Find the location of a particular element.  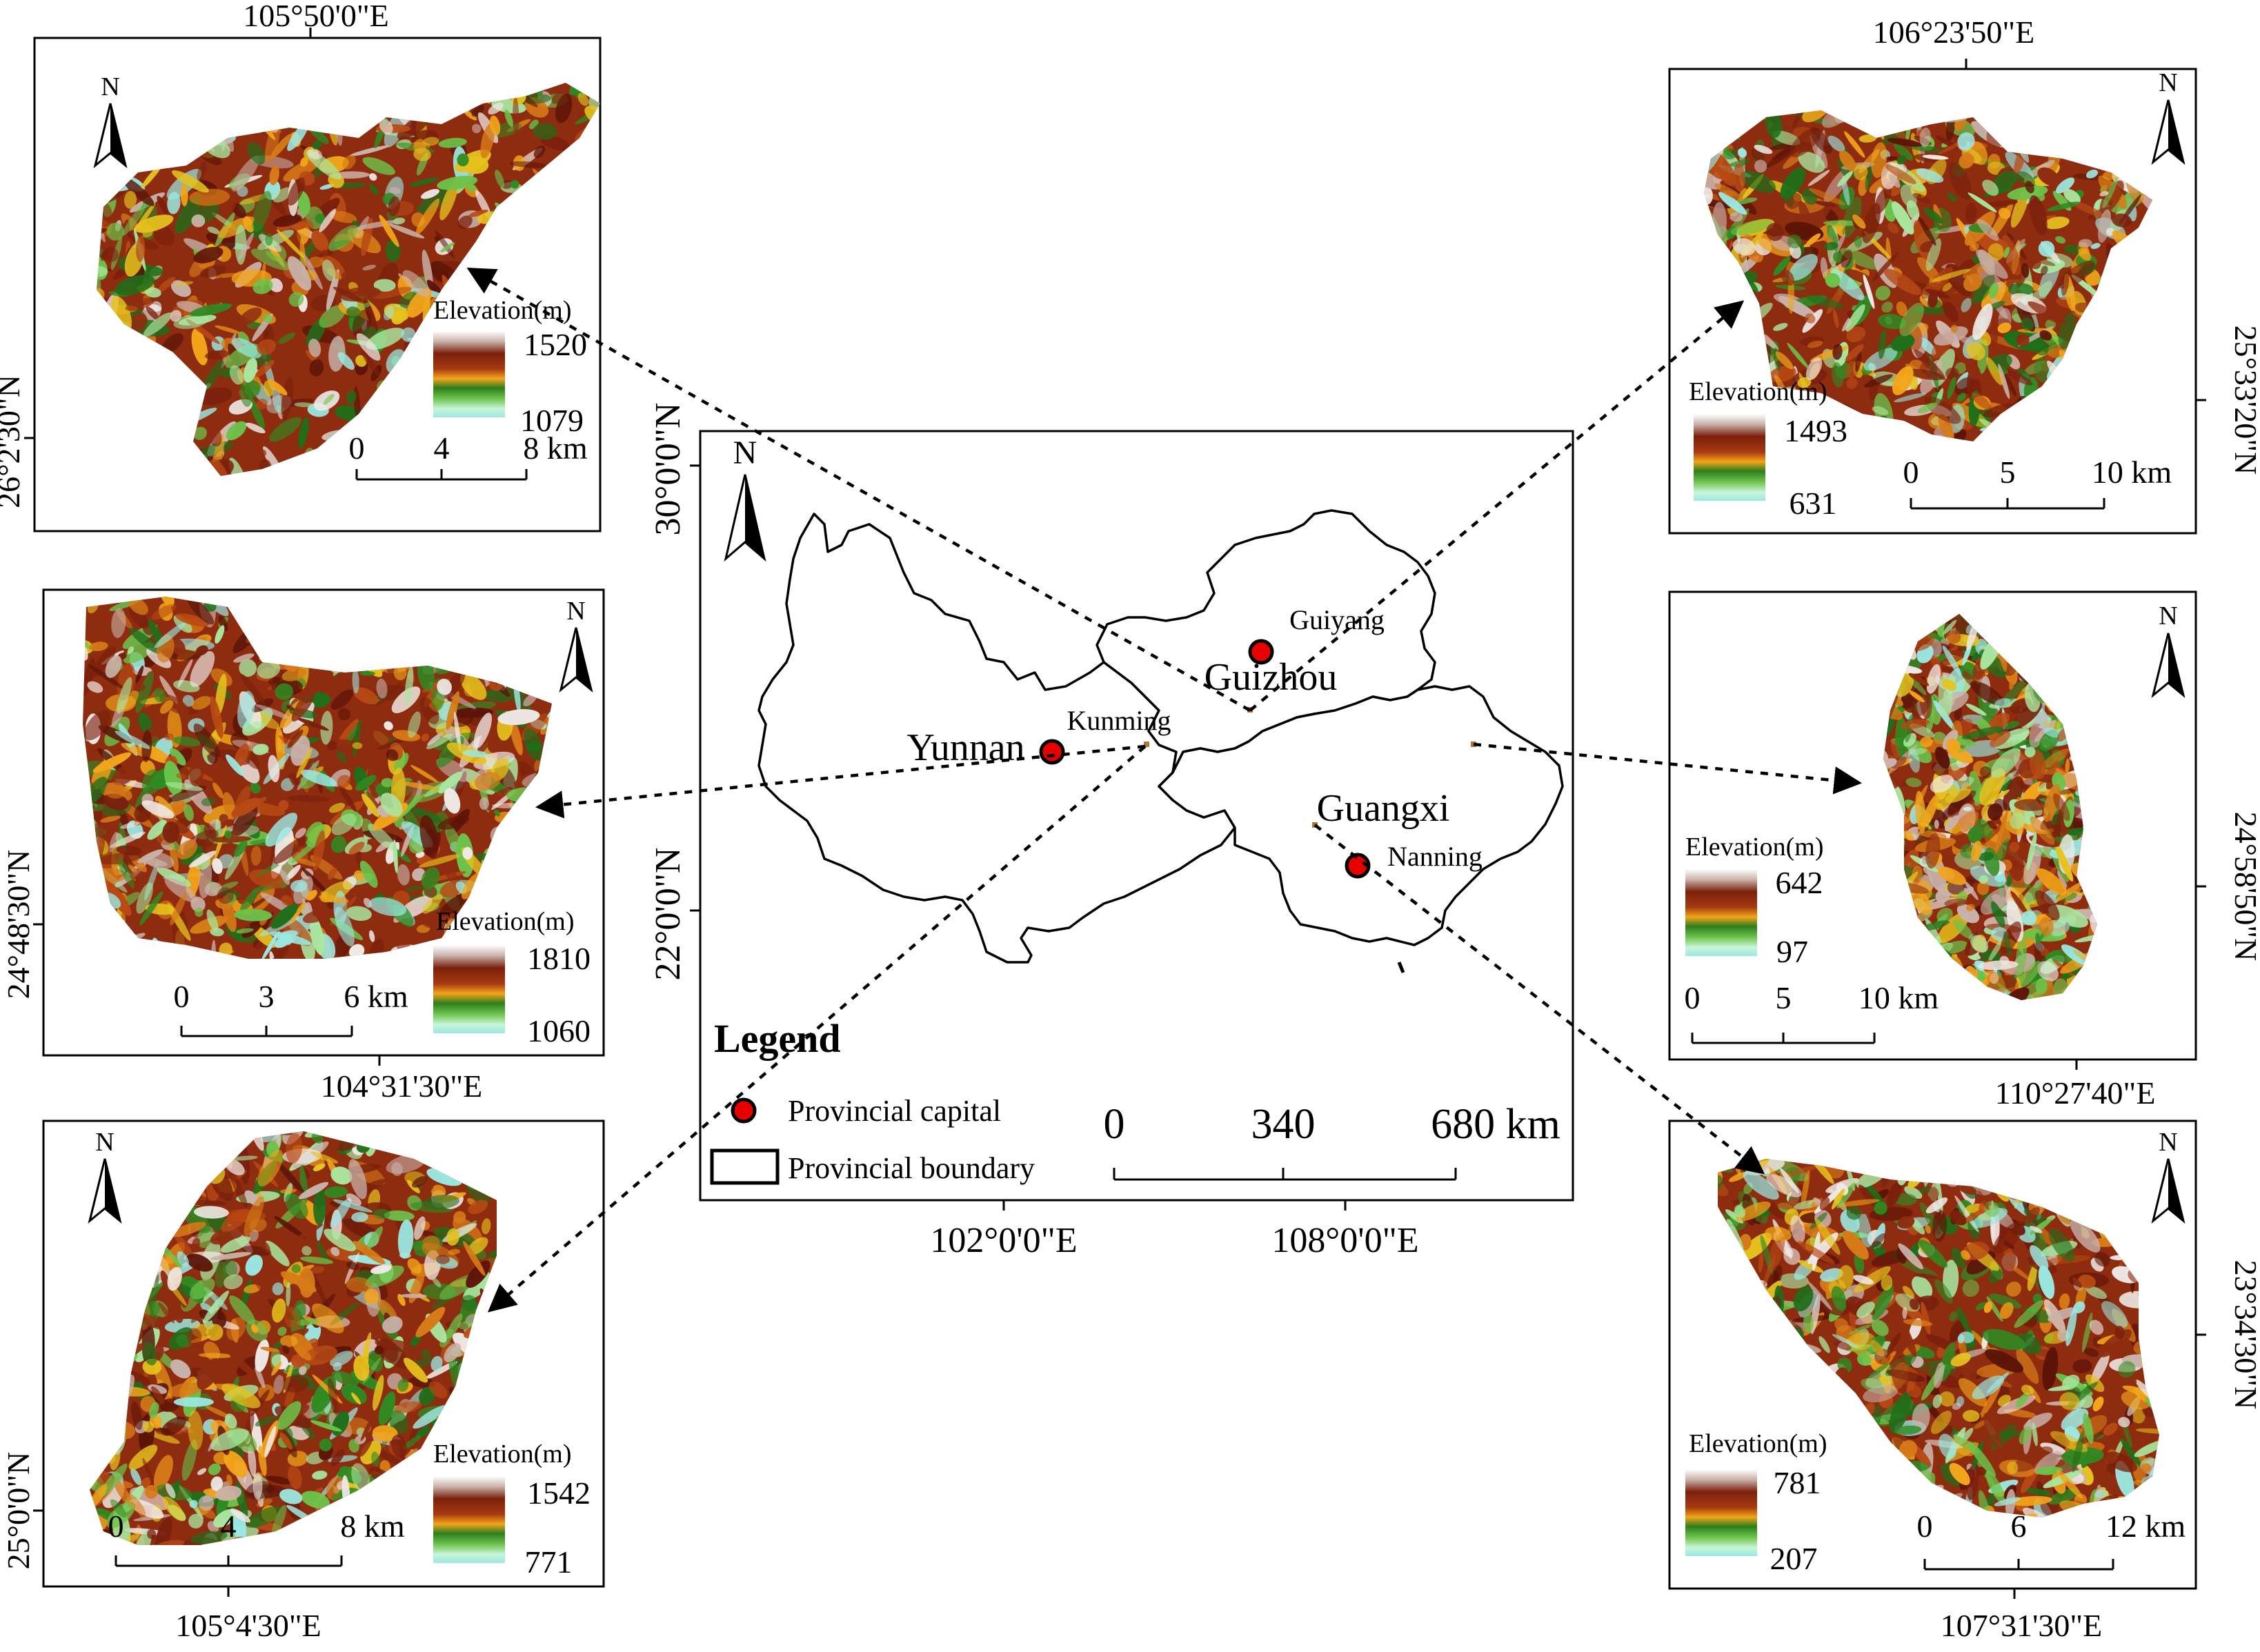

elevation-min-label: 207 is located at coordinates (1794, 1559).